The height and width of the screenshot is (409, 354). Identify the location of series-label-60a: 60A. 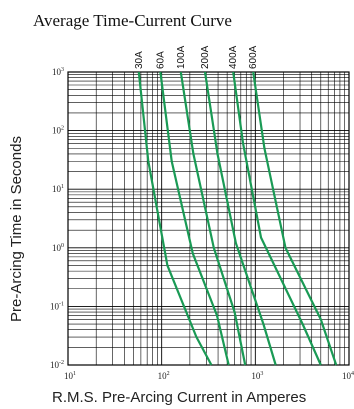
(160, 60).